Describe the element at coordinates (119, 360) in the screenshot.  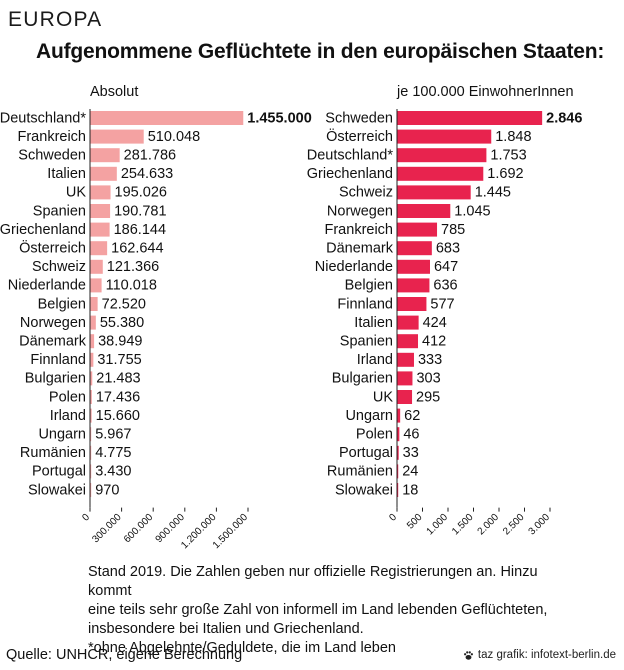
I see `value-label-absolute-14: 31.755` at that location.